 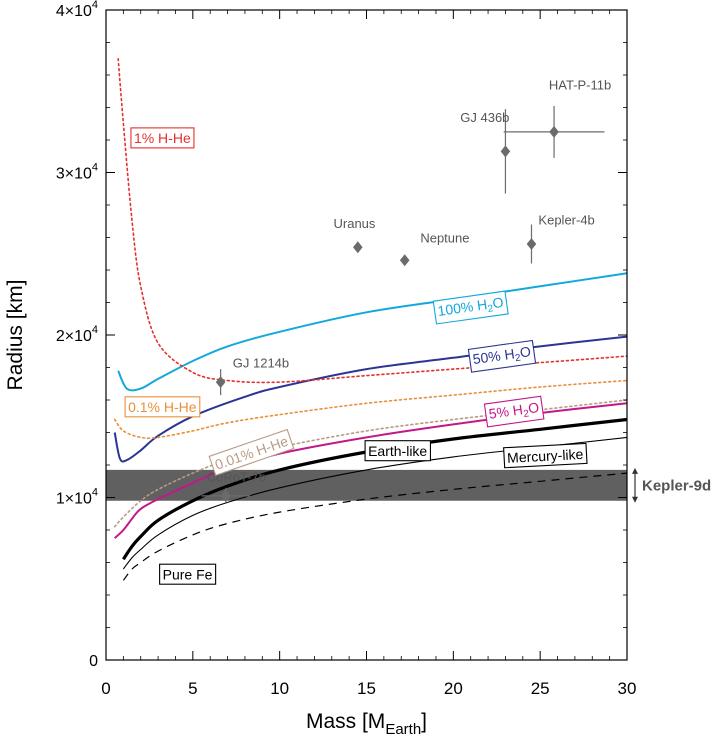 I want to click on svg-text: 50% H2O, so click(x=502, y=356).